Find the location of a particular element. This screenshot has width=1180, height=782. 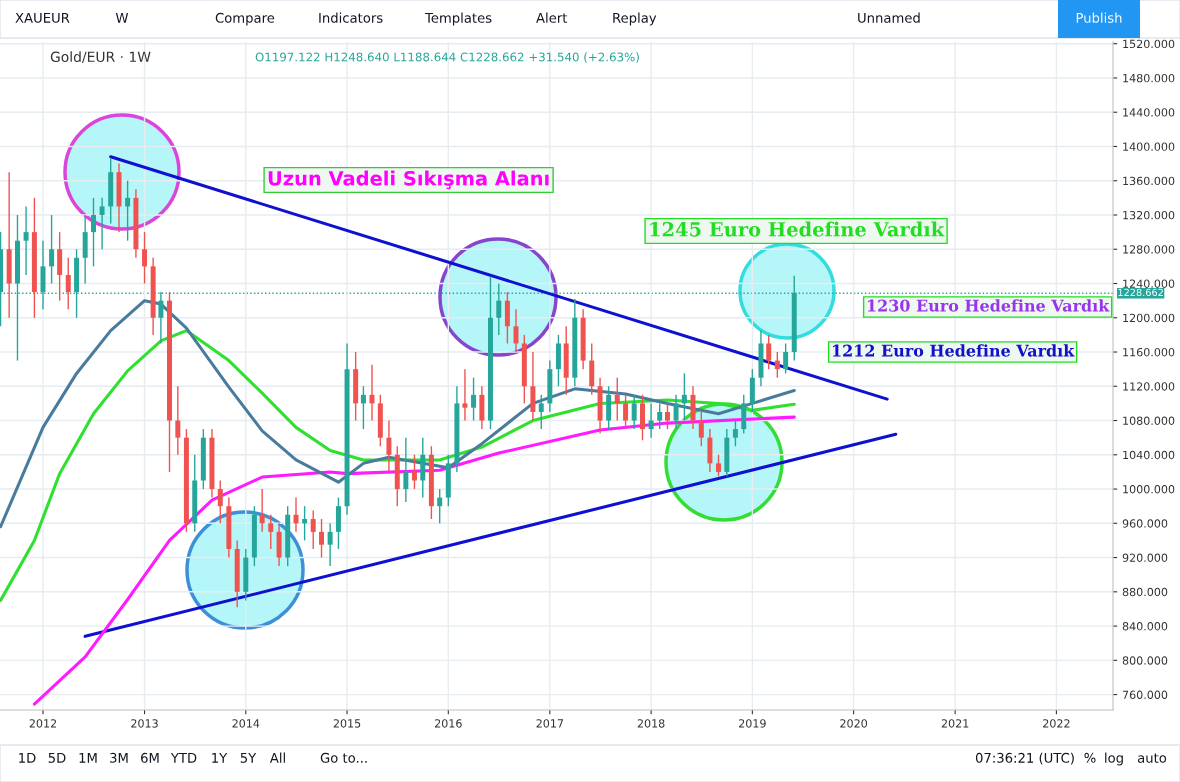

y-tick-label: 1520.000 is located at coordinates (1149, 44).